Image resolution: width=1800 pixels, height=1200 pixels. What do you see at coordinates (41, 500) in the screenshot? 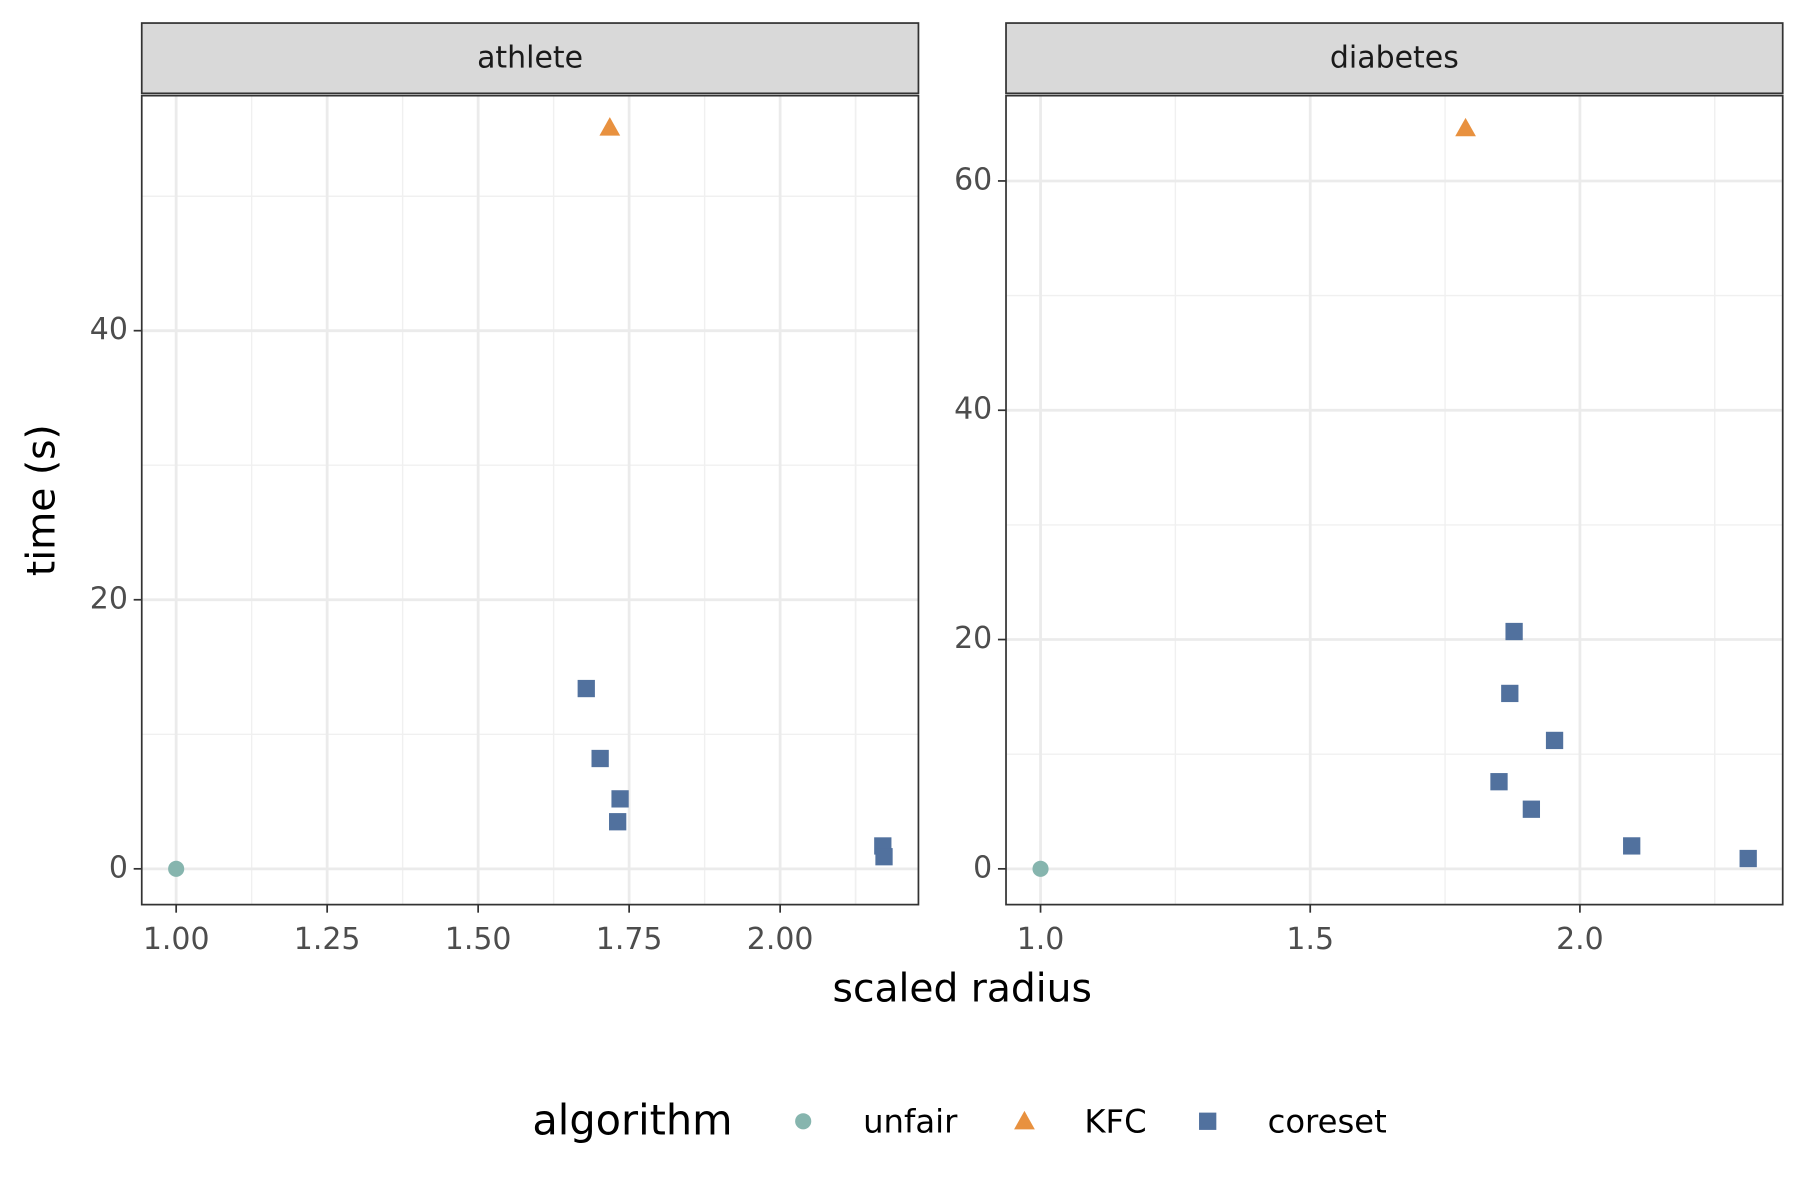
I see `y-axis-title: time (s)` at bounding box center [41, 500].